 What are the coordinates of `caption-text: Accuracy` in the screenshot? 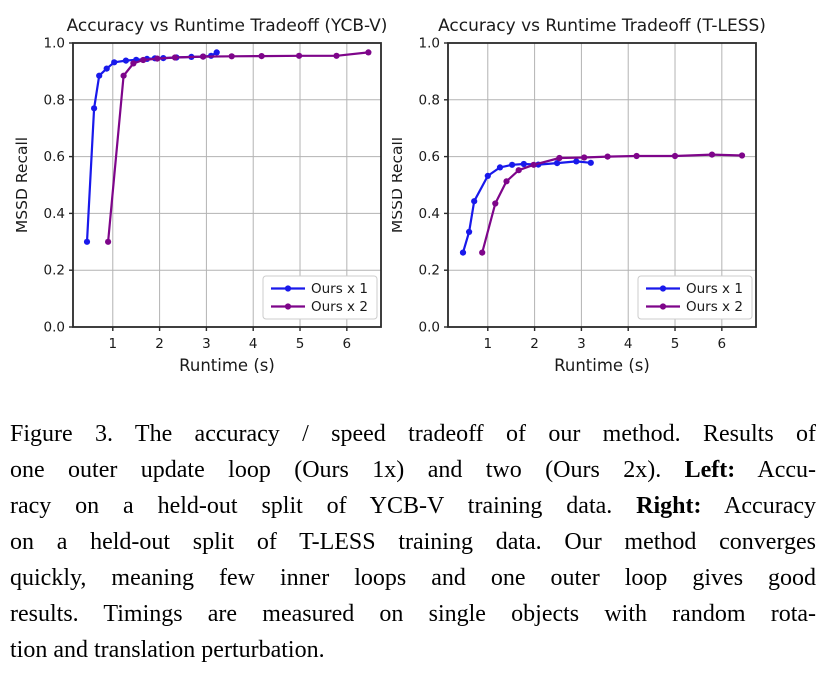 It's located at (759, 506).